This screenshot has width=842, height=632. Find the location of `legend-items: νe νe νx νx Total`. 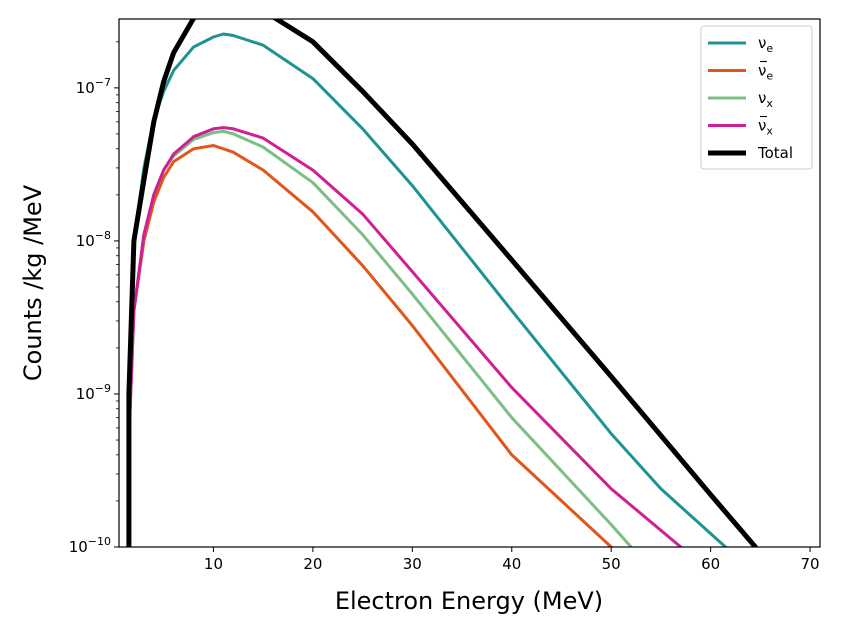

legend-items: νe νe νx νx Total is located at coordinates (750, 98).